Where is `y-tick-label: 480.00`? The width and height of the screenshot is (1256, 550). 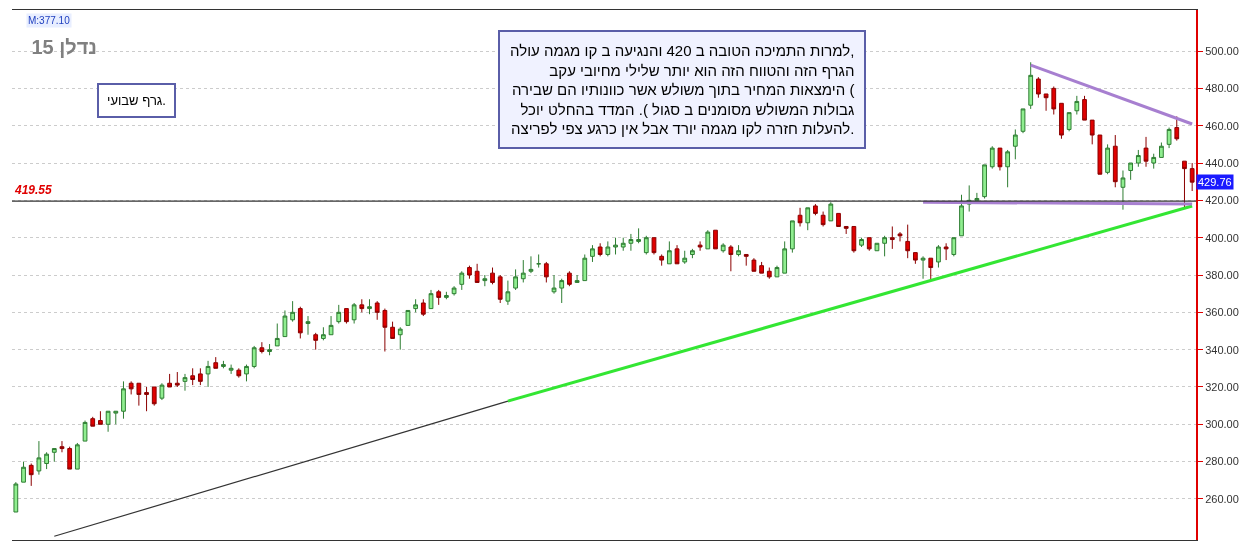 y-tick-label: 480.00 is located at coordinates (1222, 88).